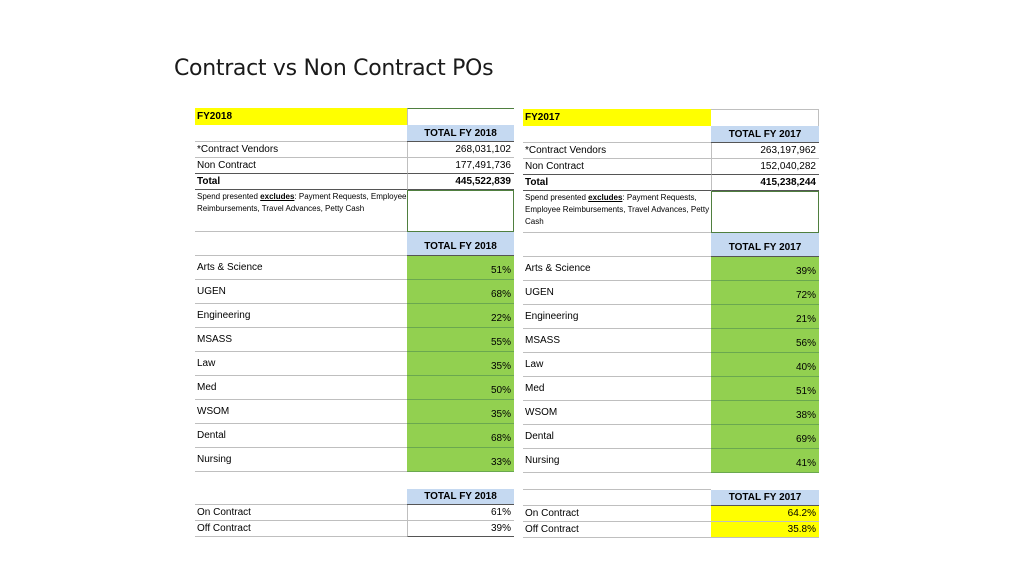 This screenshot has width=1024, height=576. Describe the element at coordinates (617, 514) in the screenshot. I see `fy2017-on-contract-label: On Contract` at that location.